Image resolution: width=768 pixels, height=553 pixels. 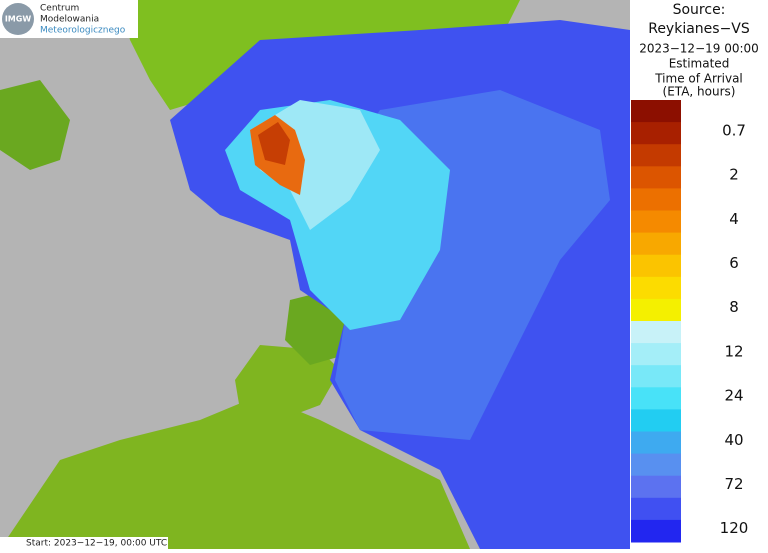 What do you see at coordinates (734, 130) in the screenshot?
I see `legend-label: 0.7` at bounding box center [734, 130].